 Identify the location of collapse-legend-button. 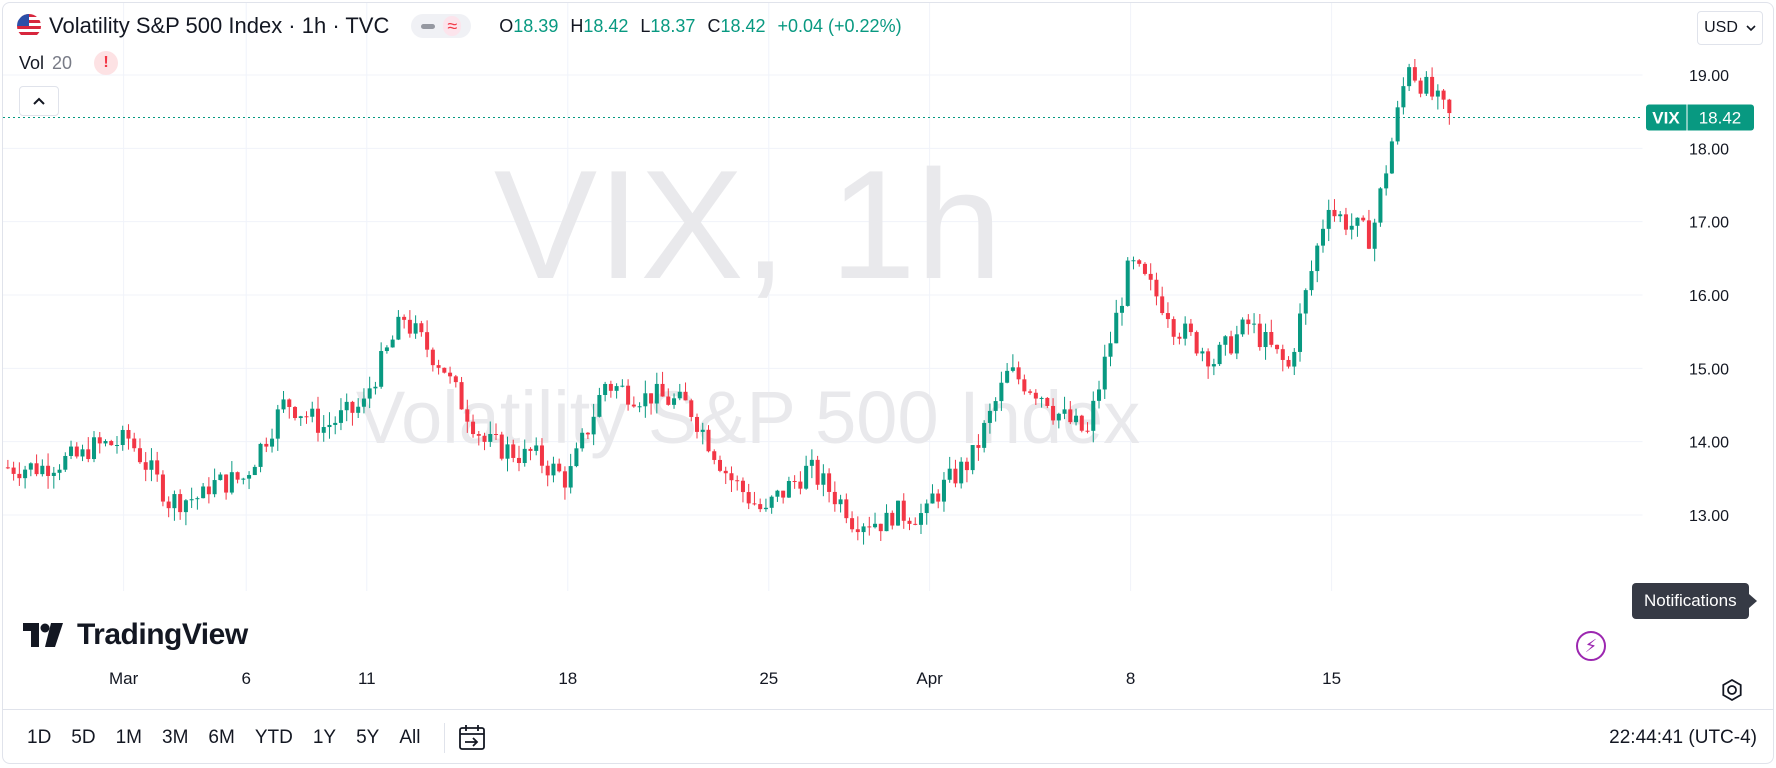
(39, 101).